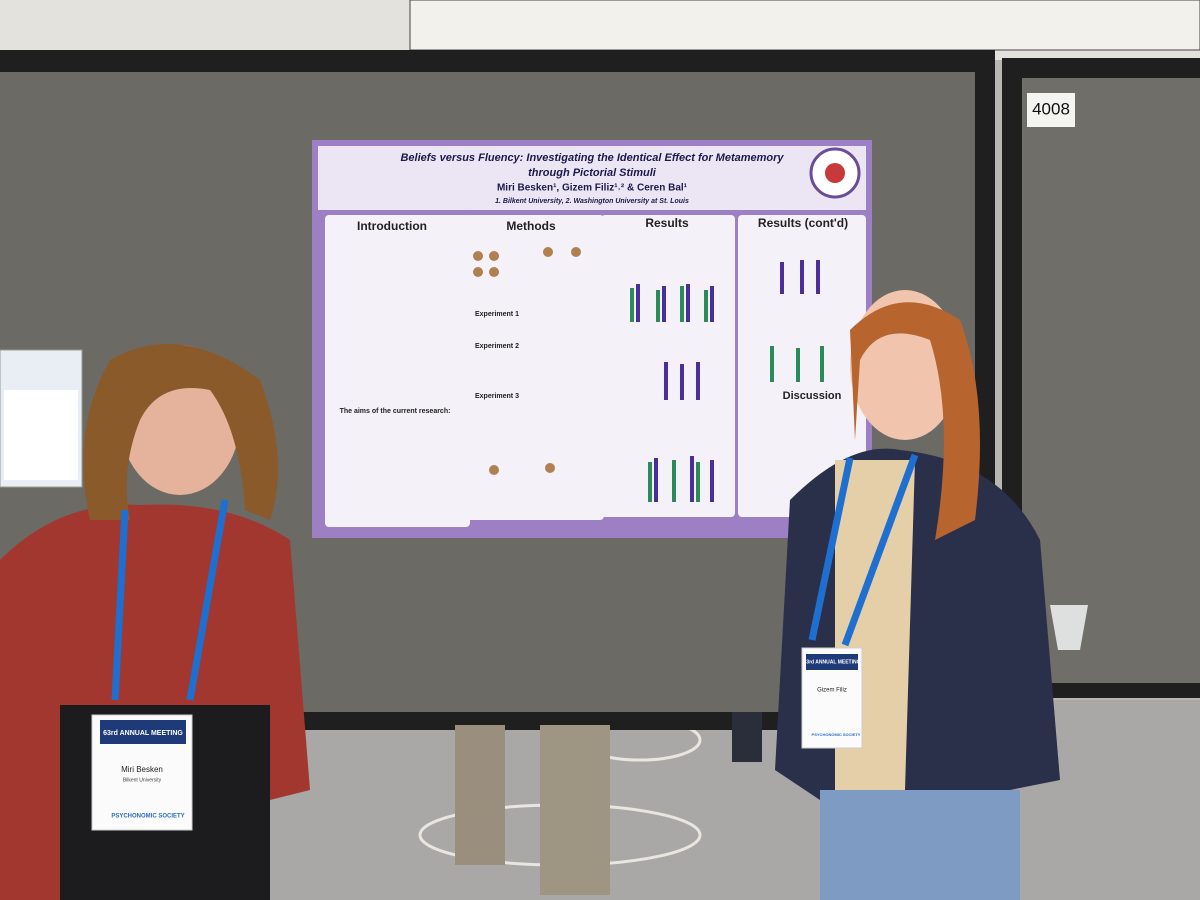 This screenshot has height=900, width=1200. What do you see at coordinates (142, 769) in the screenshot?
I see `badge-name: Miri Besken` at bounding box center [142, 769].